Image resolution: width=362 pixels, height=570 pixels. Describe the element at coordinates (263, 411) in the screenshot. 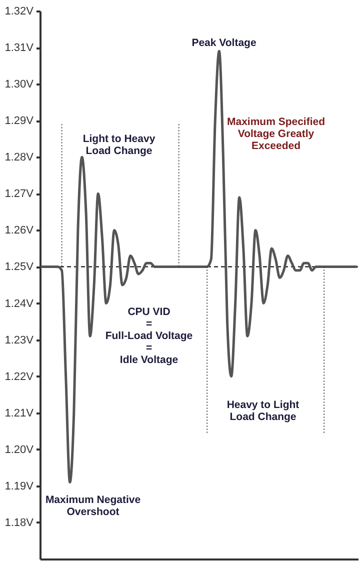

I see `annotation: Heavy to Light Load Change` at that location.